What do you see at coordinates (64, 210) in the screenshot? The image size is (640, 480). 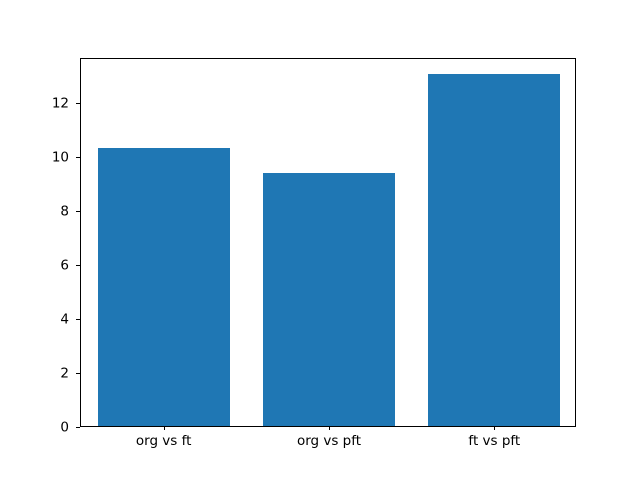 I see `y-tick-label: 8` at bounding box center [64, 210].